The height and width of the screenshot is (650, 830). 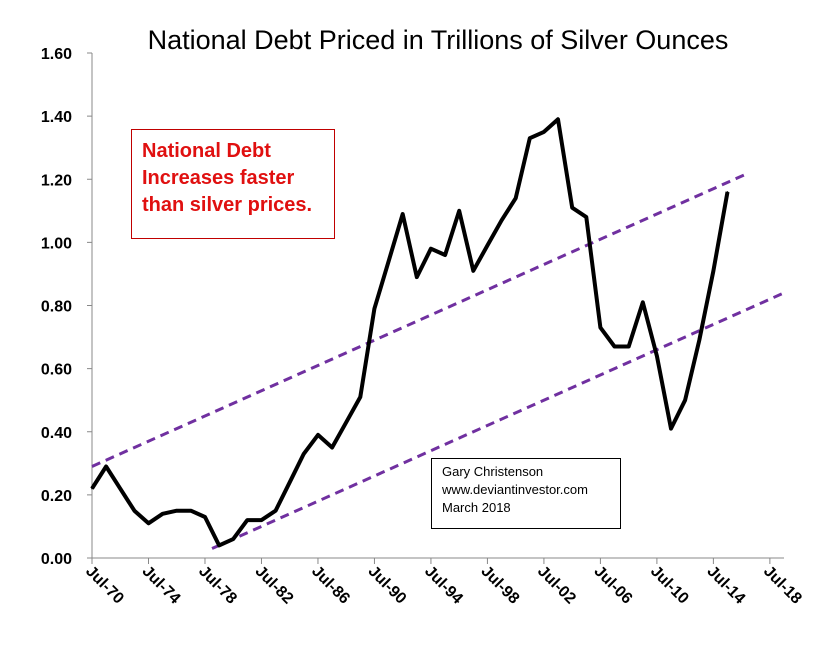 What do you see at coordinates (56, 243) in the screenshot?
I see `y-tick-label: 1.00` at bounding box center [56, 243].